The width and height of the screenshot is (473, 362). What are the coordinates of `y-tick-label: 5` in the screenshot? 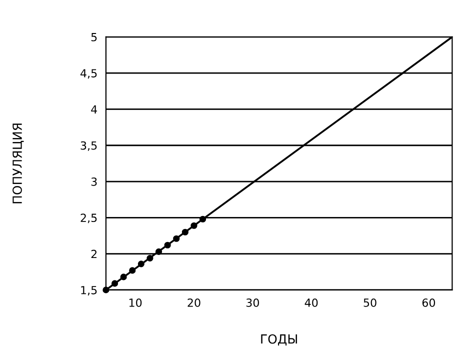 It's located at (94, 37).